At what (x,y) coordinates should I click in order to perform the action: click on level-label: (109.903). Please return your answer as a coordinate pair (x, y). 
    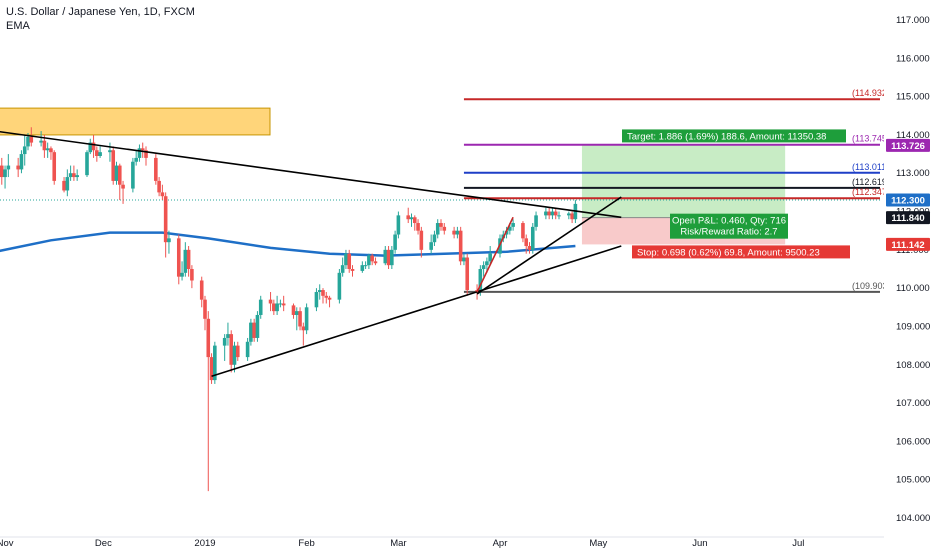
    Looking at the image, I should click on (871, 286).